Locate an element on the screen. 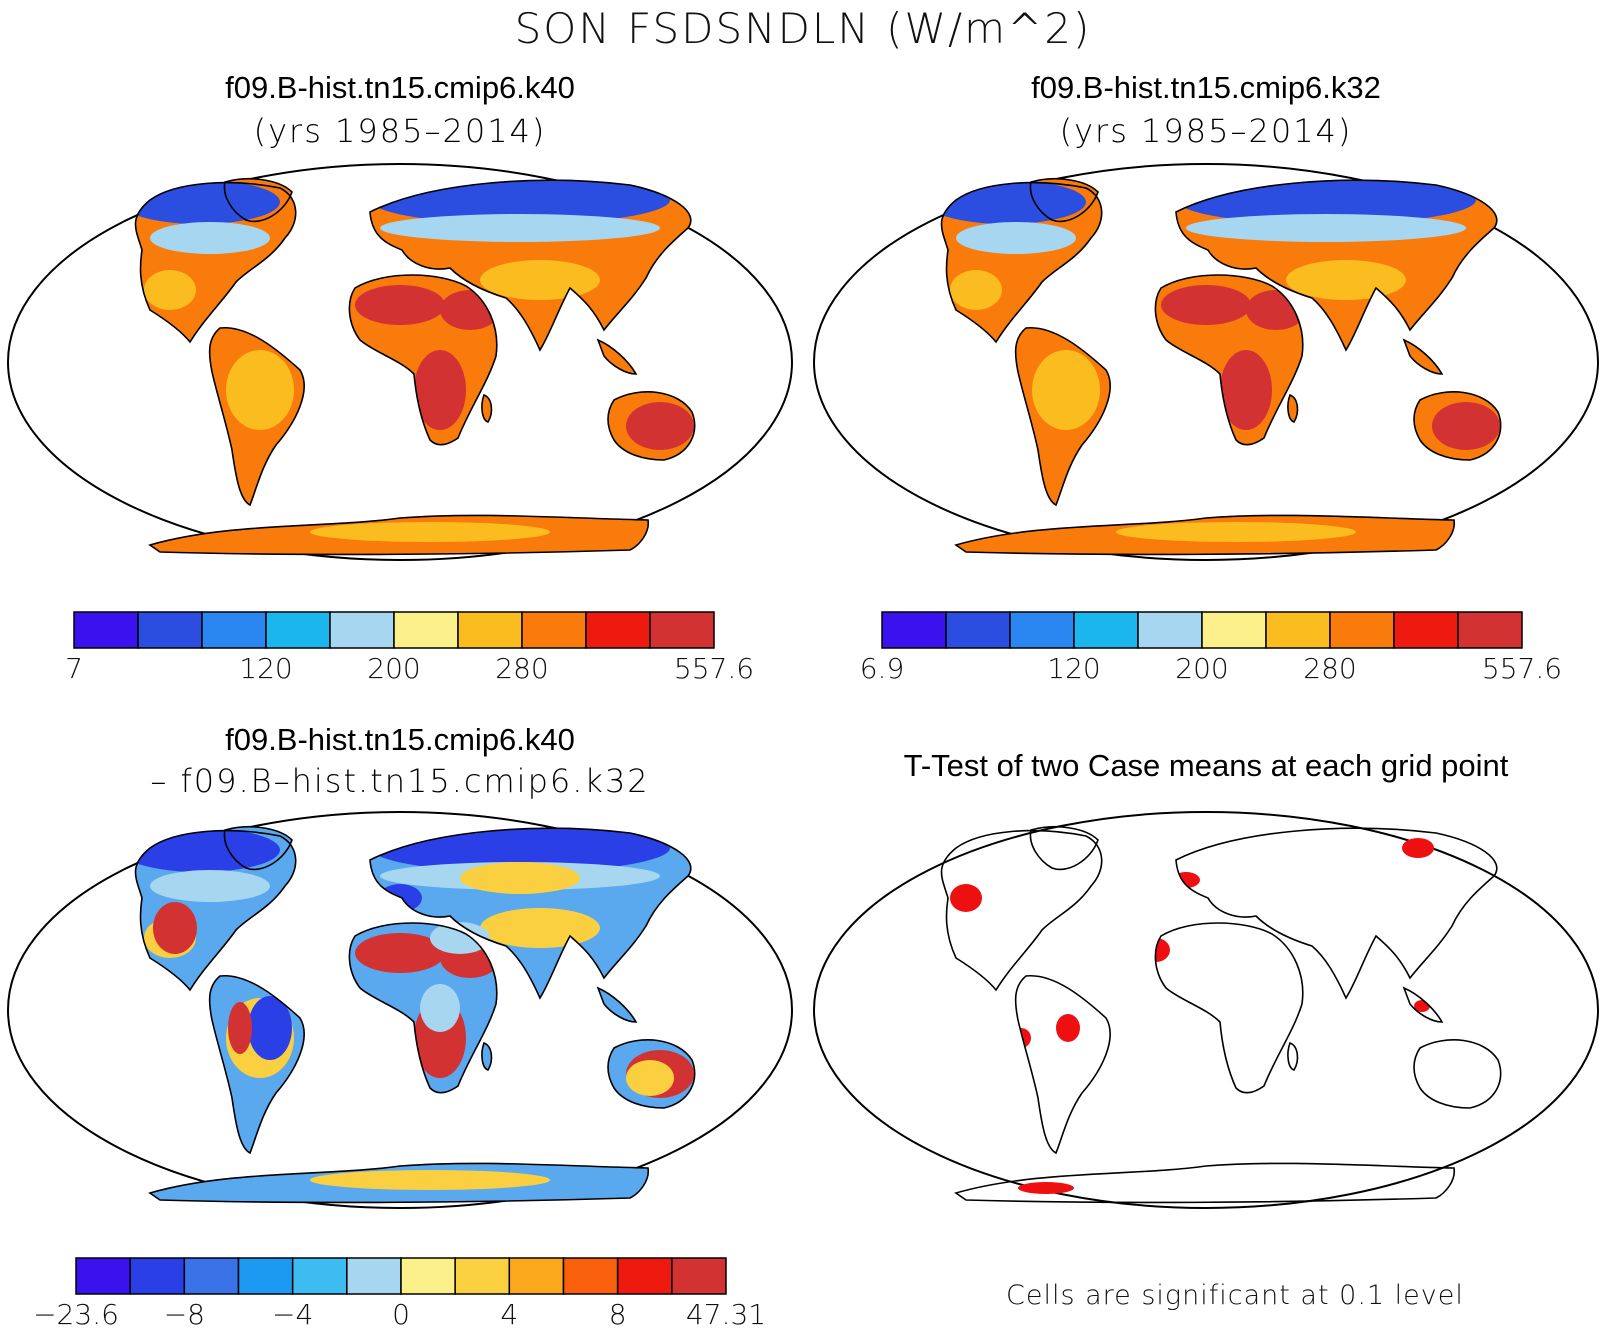 The image size is (1606, 1331). significance-note: Cells are significant at 0.1 level is located at coordinates (1235, 1295).